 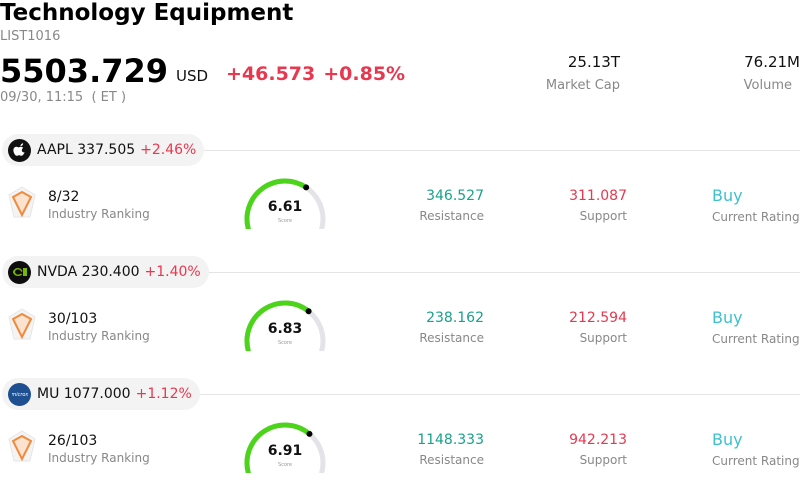 I want to click on stock-pill: AAPL 337.505 +2.46%, so click(x=103, y=150).